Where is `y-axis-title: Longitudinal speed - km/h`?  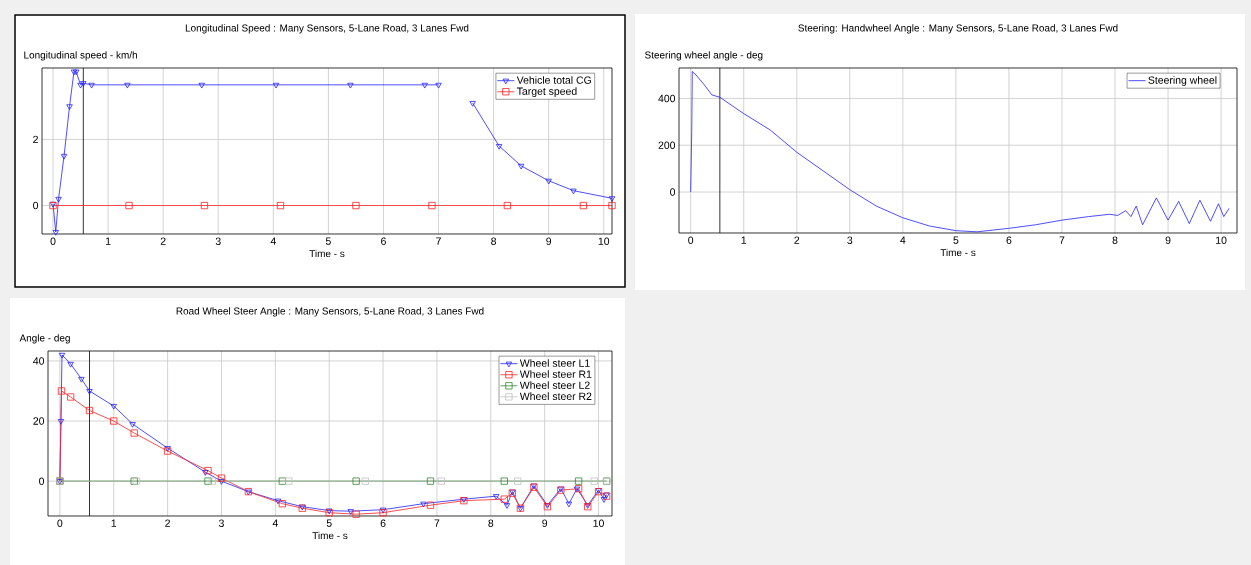 y-axis-title: Longitudinal speed - km/h is located at coordinates (80, 56).